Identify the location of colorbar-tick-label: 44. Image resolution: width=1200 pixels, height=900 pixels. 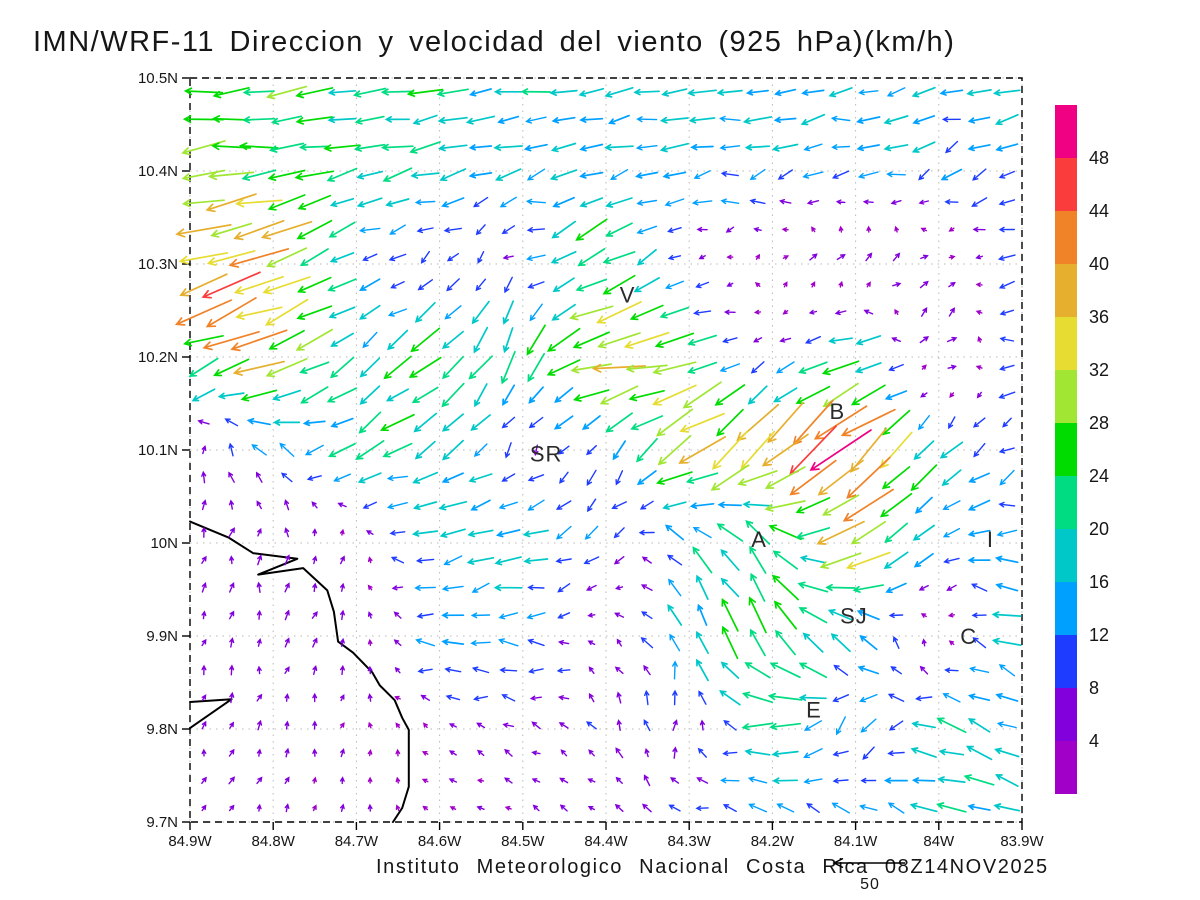
(1099, 211).